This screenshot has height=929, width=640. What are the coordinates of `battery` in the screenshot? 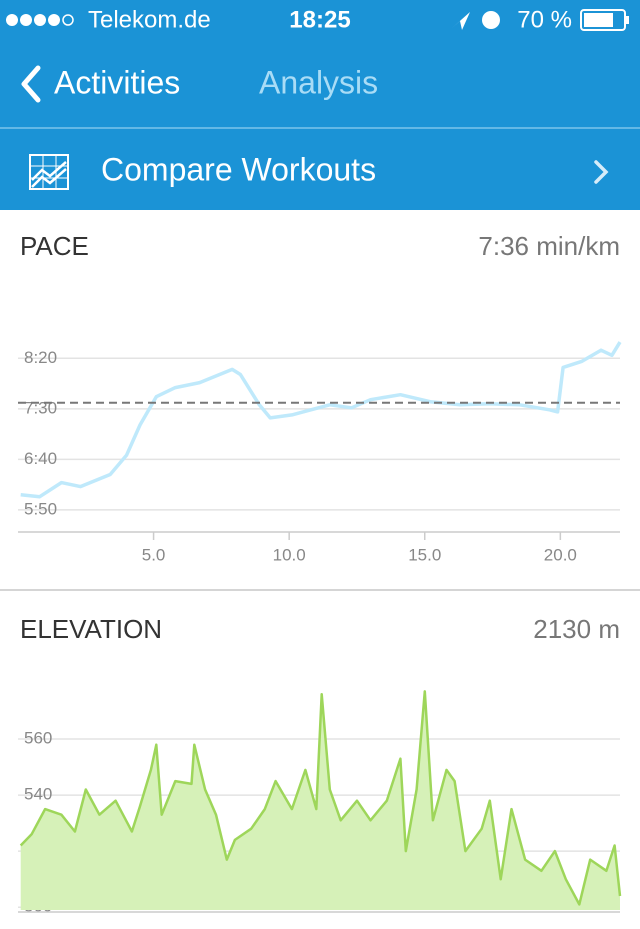 It's located at (603, 20).